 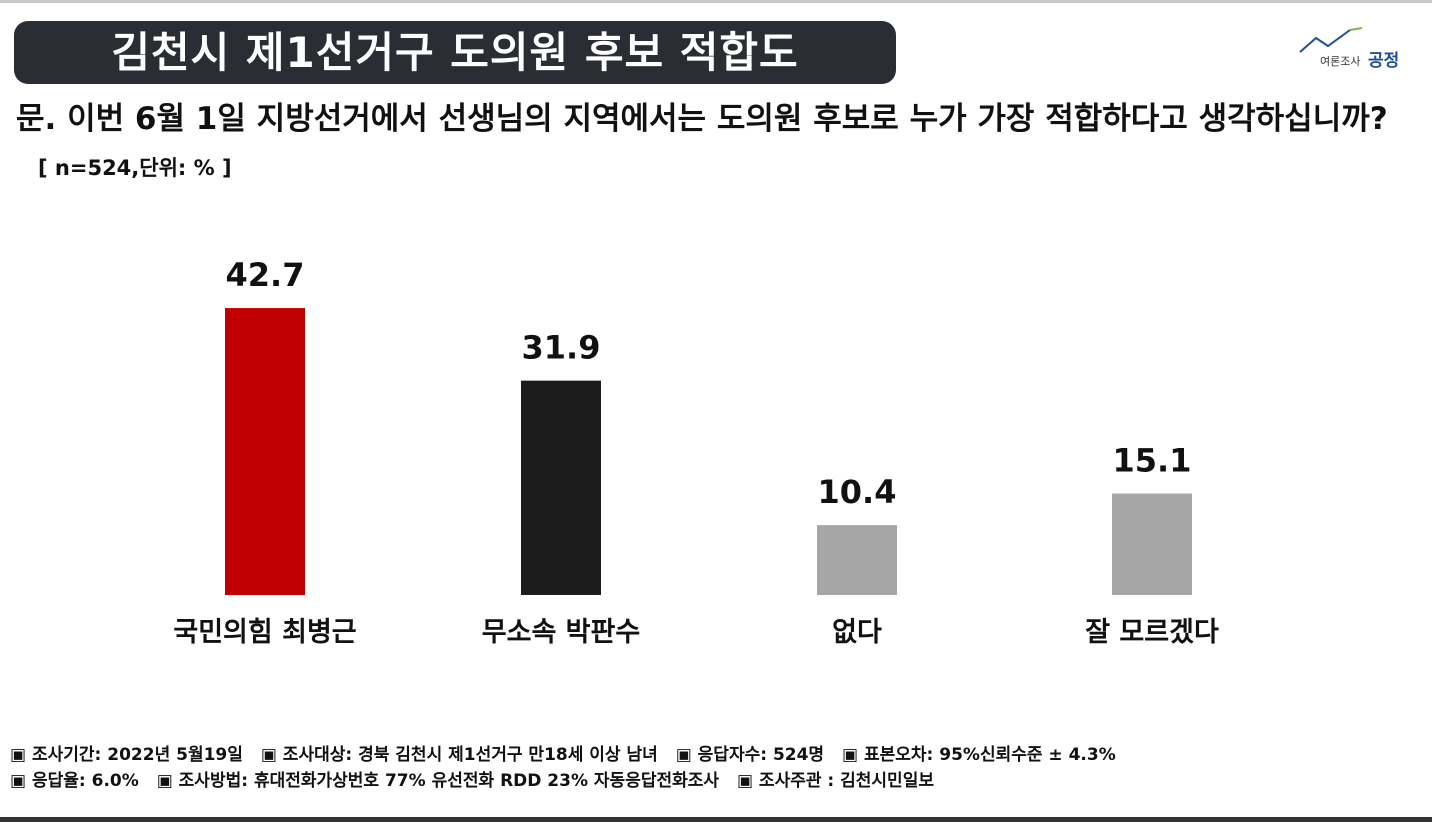 What do you see at coordinates (1384, 61) in the screenshot?
I see `logo-name: 공정` at bounding box center [1384, 61].